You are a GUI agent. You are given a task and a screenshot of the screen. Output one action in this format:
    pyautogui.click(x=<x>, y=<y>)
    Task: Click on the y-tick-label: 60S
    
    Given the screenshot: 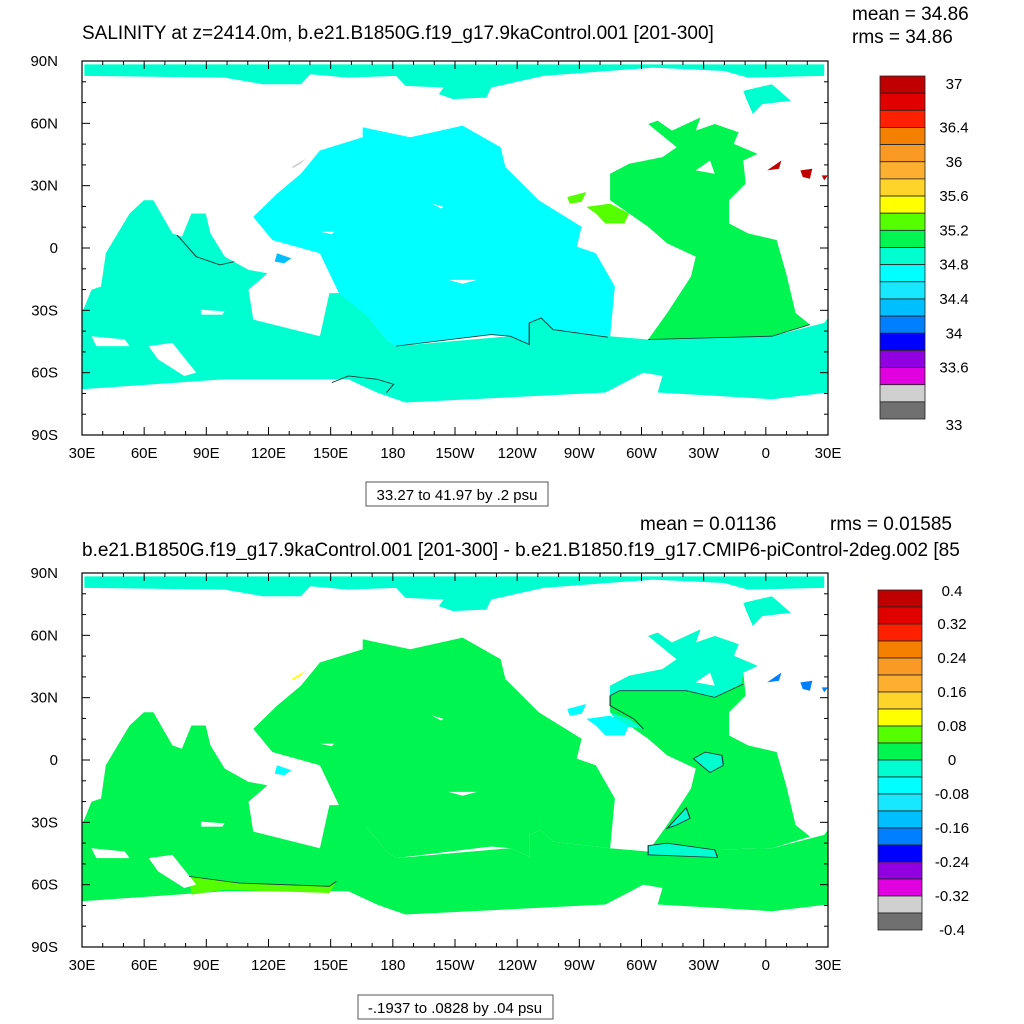 What is the action you would take?
    pyautogui.click(x=44, y=885)
    